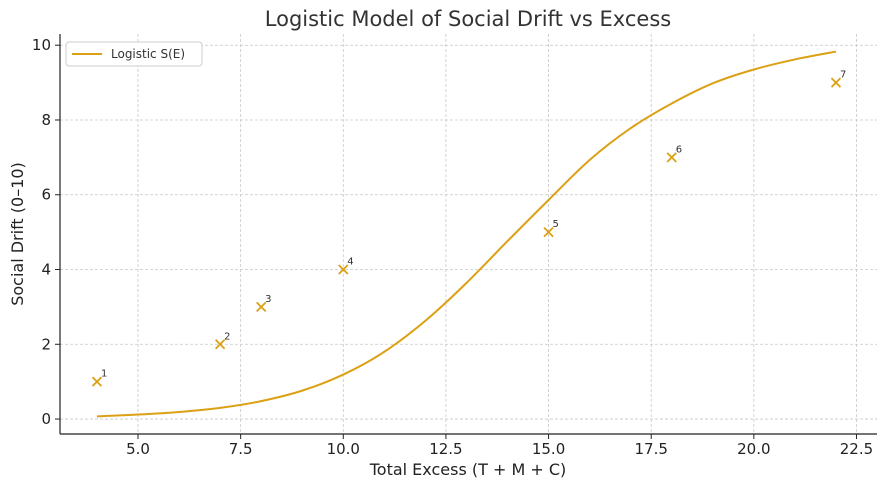  Describe the element at coordinates (17, 234) in the screenshot. I see `y-axis-label: Social Drift (0–10)` at that location.